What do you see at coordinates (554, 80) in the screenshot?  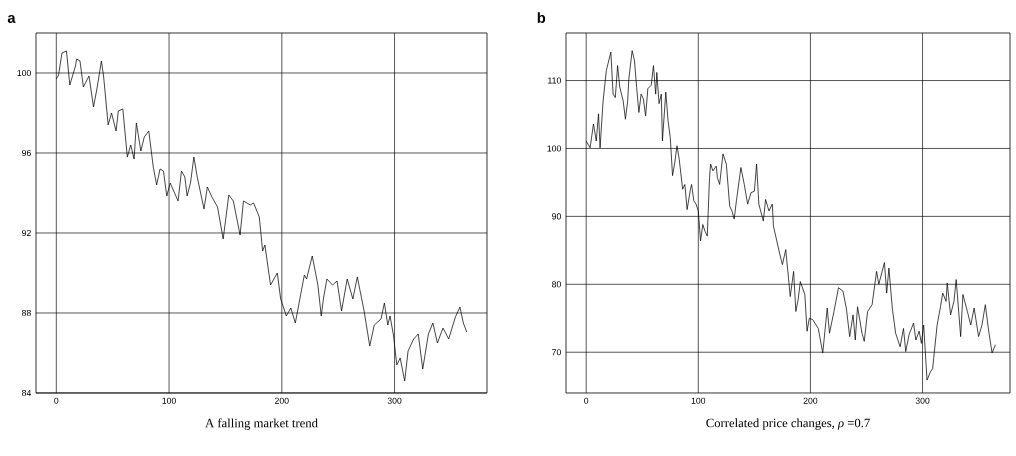 I see `y-tick-label: 110` at bounding box center [554, 80].